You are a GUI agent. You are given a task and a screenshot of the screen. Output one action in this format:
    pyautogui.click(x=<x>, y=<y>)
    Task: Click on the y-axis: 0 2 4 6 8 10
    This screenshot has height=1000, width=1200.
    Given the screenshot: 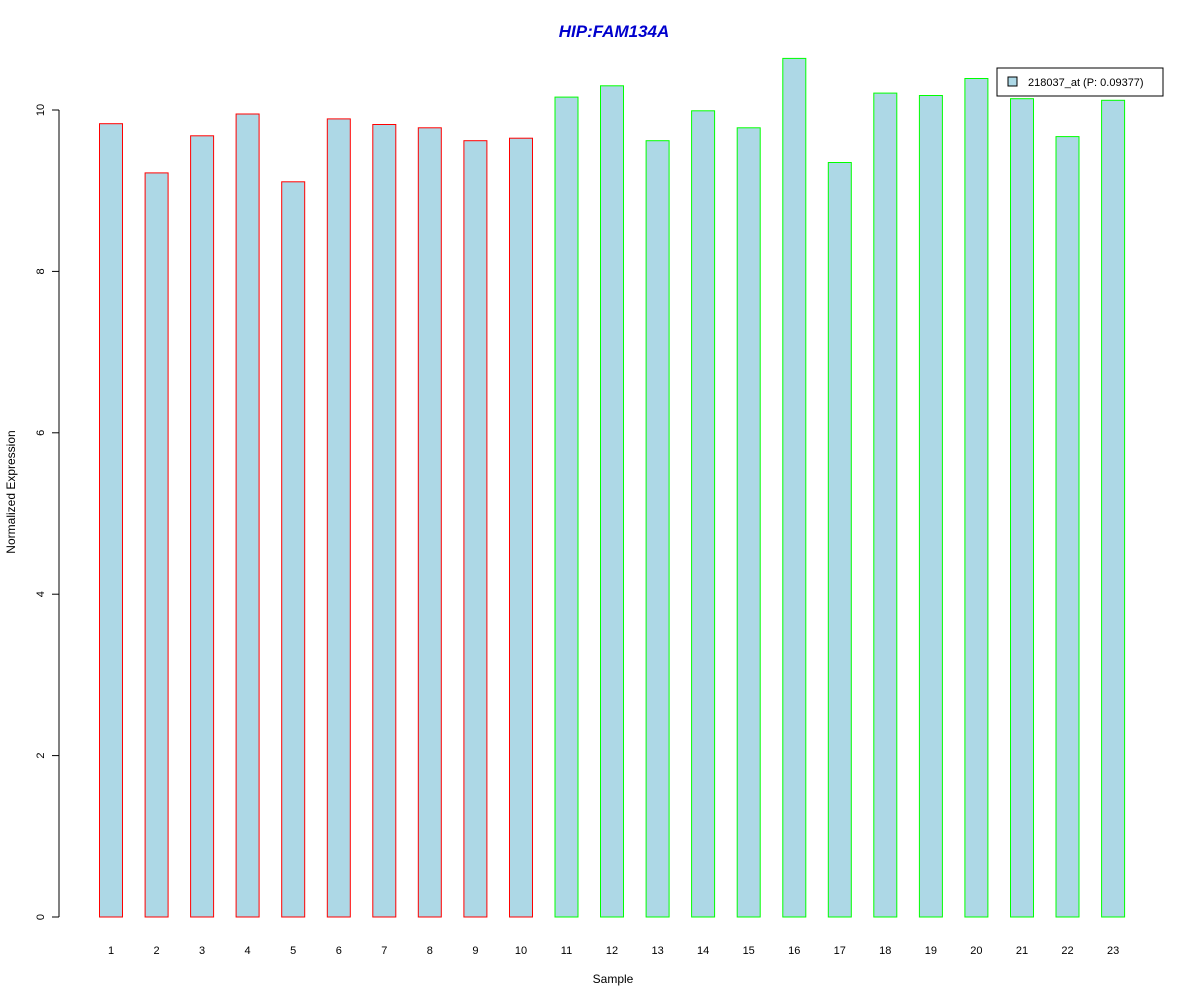 What is the action you would take?
    pyautogui.click(x=47, y=512)
    